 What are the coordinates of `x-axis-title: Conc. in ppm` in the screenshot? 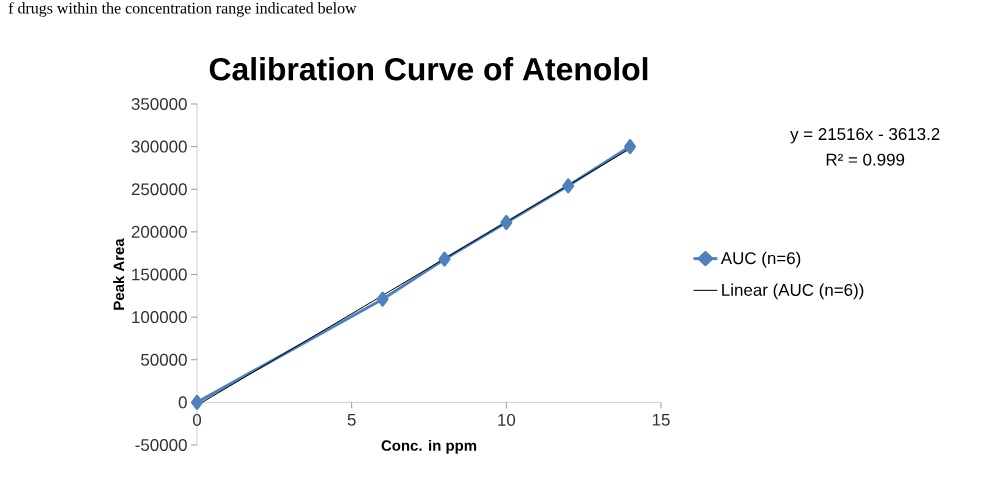 It's located at (429, 446).